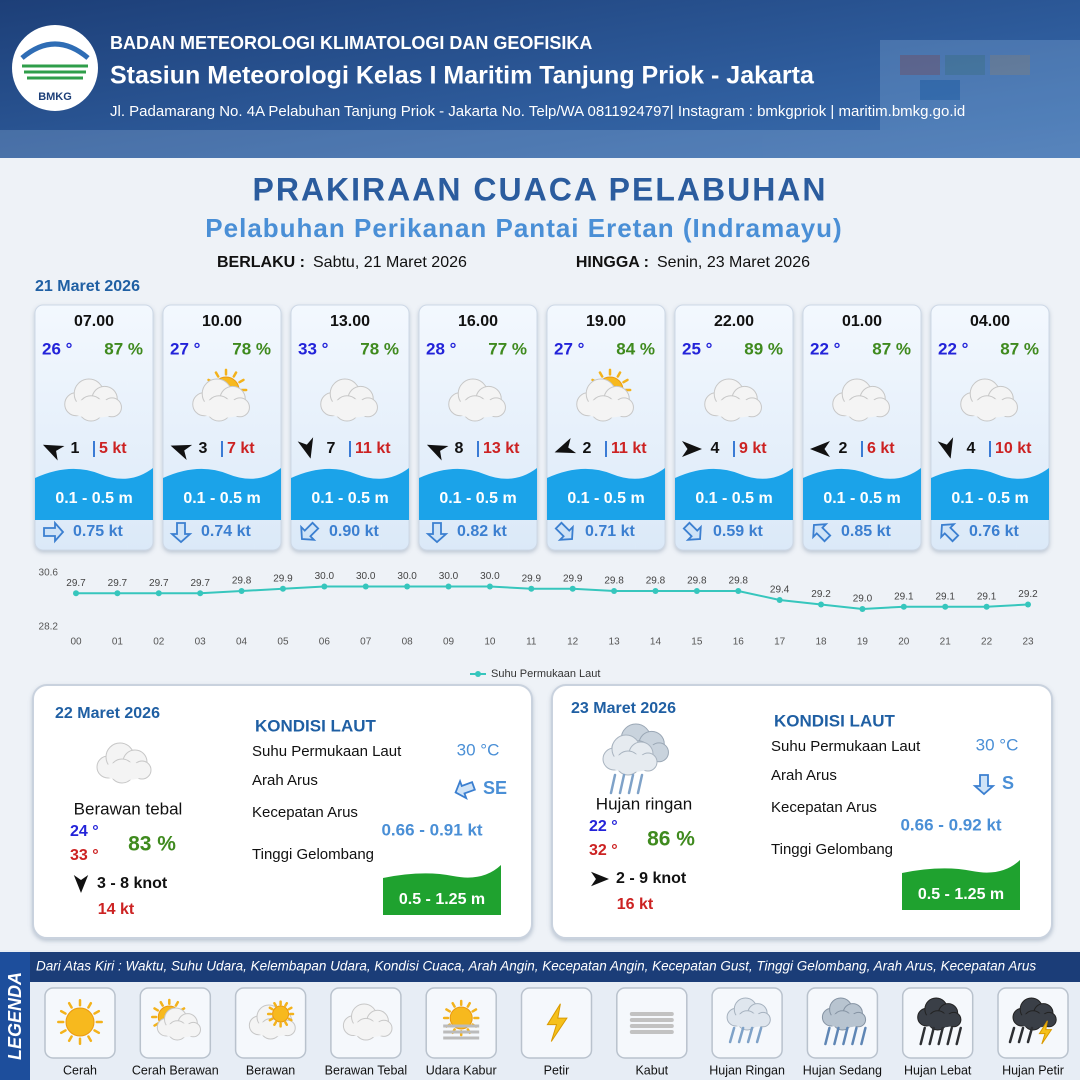  I want to click on gust: 11 kt, so click(373, 448).